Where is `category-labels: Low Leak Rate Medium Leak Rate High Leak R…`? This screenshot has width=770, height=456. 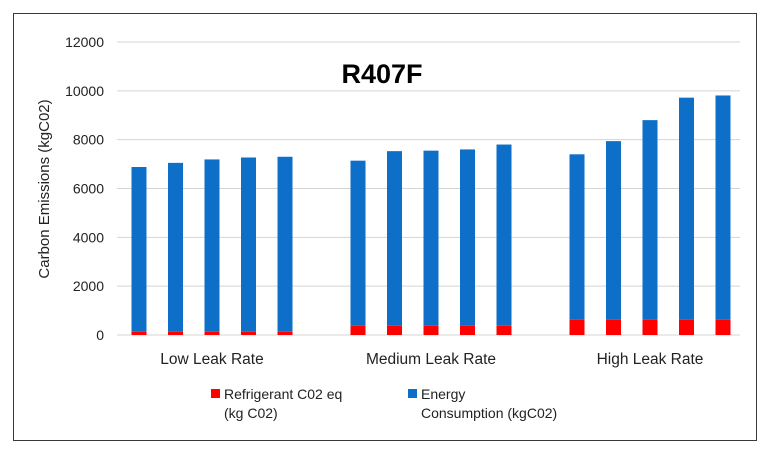 category-labels: Low Leak Rate Medium Leak Rate High Leak R… is located at coordinates (431, 359).